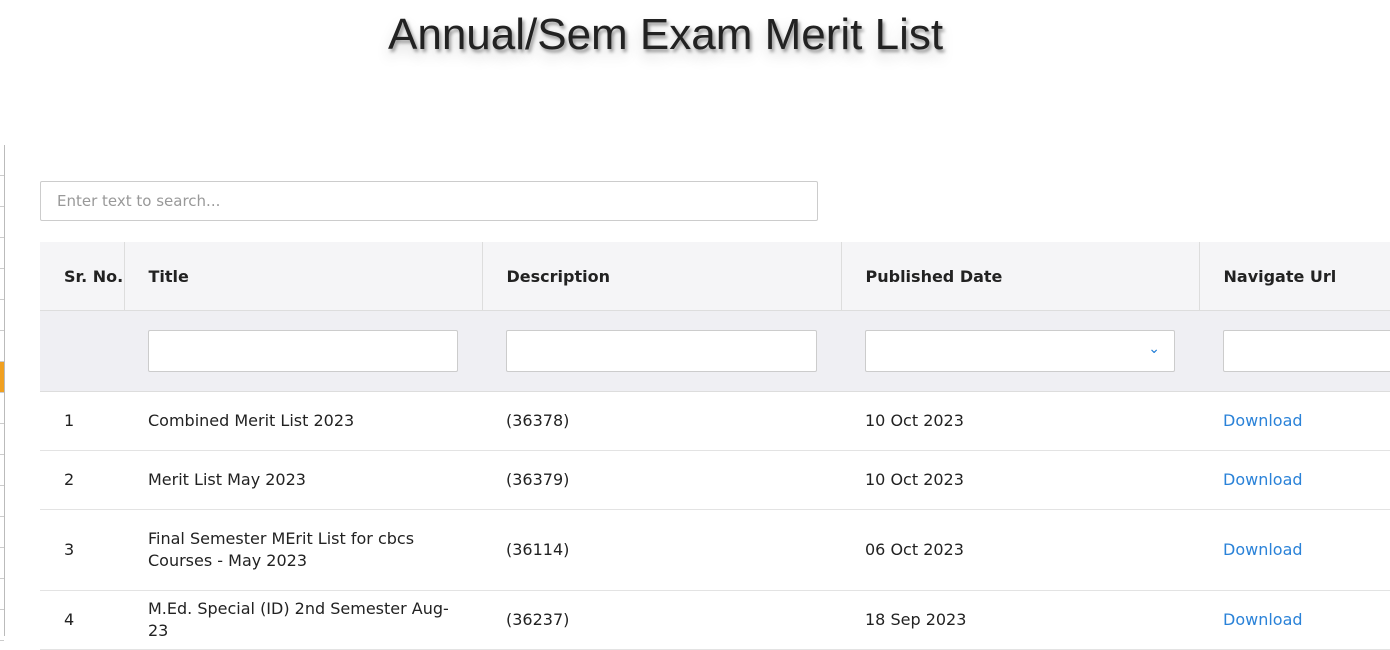  What do you see at coordinates (661, 550) in the screenshot?
I see `description: (36114)` at bounding box center [661, 550].